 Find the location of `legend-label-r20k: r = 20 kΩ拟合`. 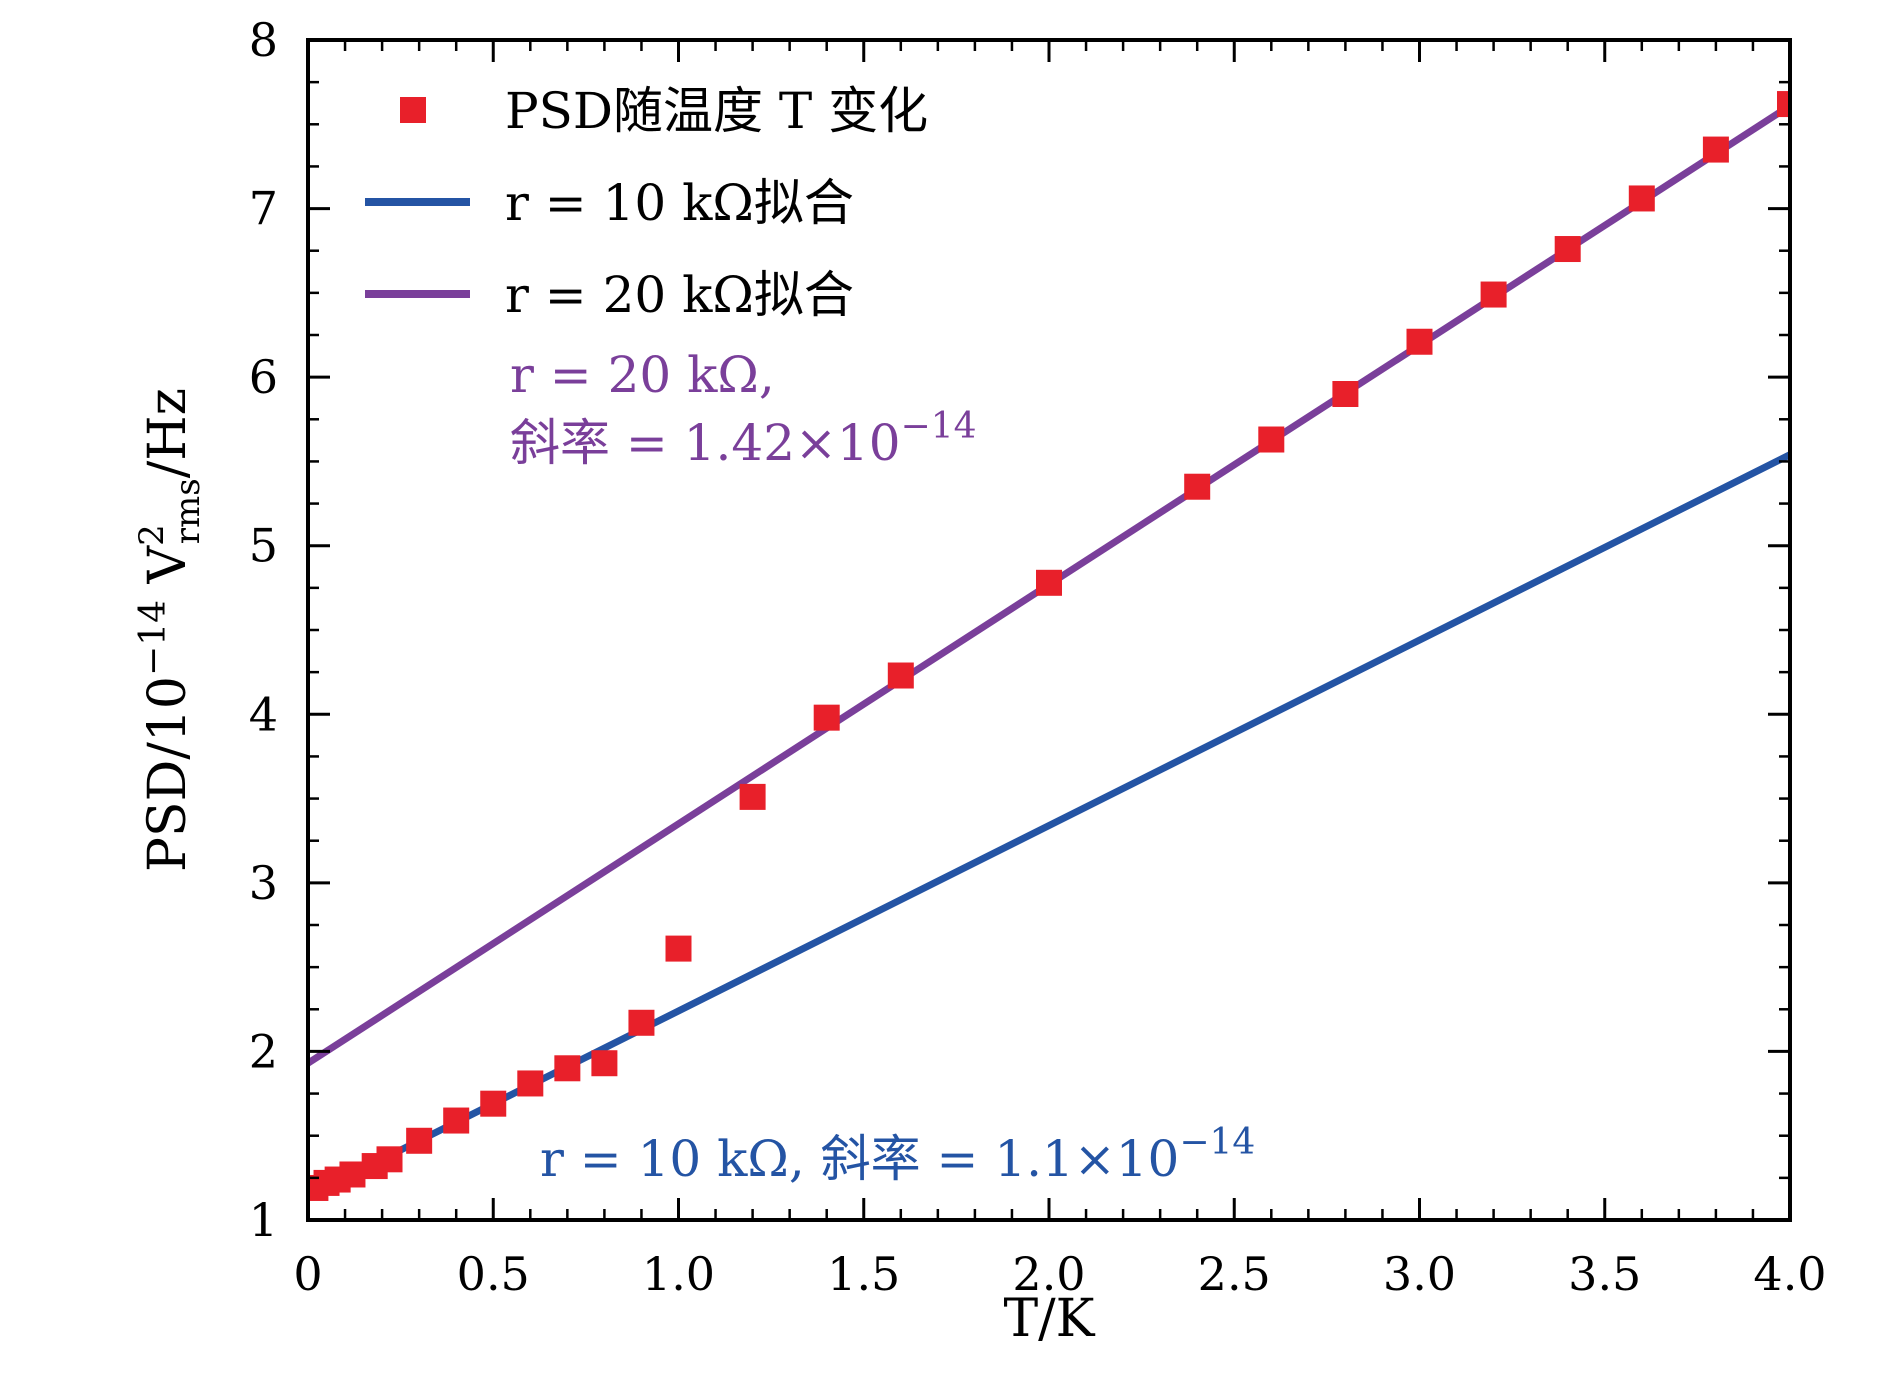

legend-label-r20k: r = 20 kΩ拟合 is located at coordinates (679, 295).